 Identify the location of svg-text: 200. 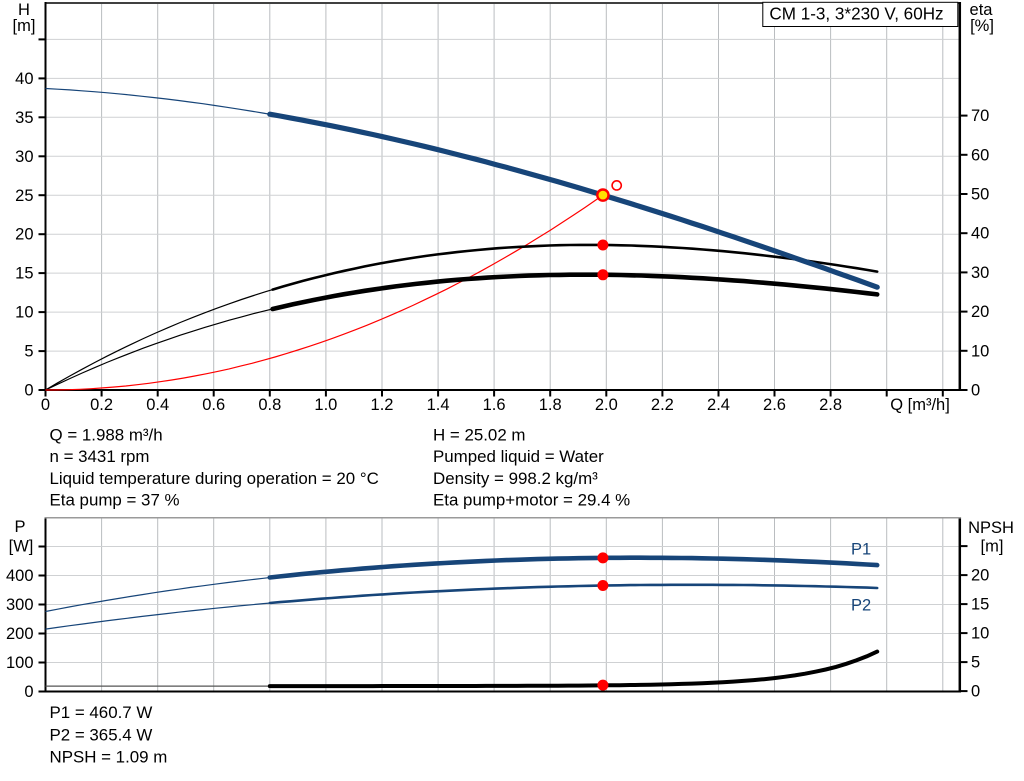
(20, 634).